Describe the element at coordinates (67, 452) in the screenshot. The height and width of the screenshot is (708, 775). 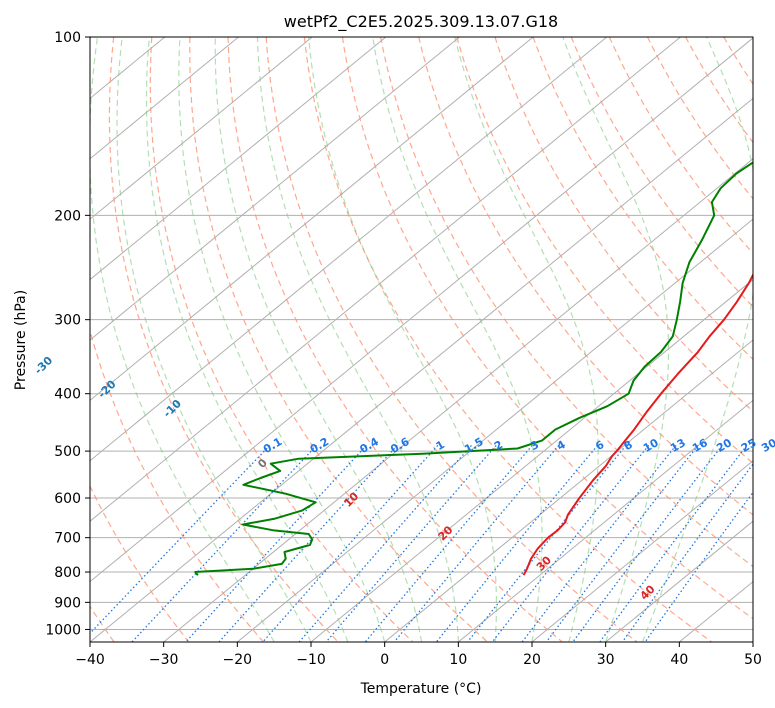
I see `y-tick-label: 500` at that location.